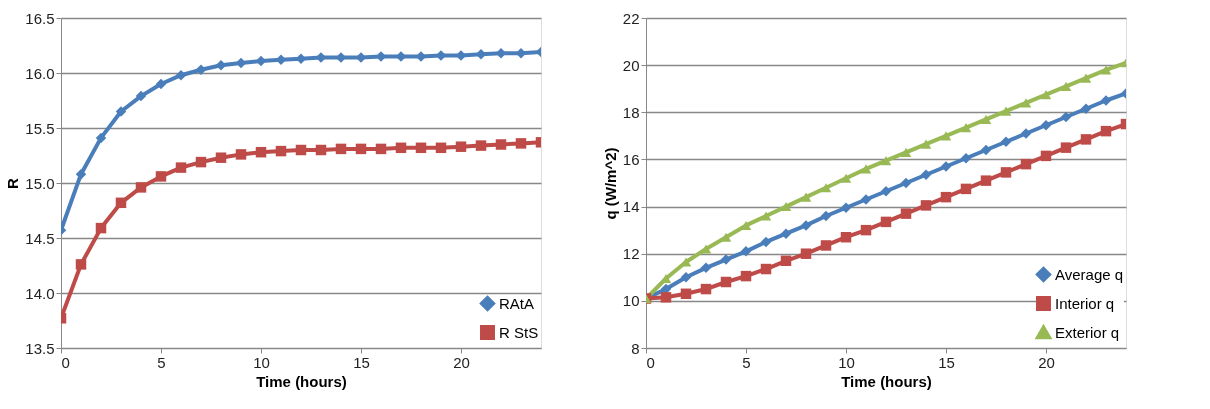 This screenshot has height=409, width=1210. I want to click on y-tick-label: 12, so click(631, 254).